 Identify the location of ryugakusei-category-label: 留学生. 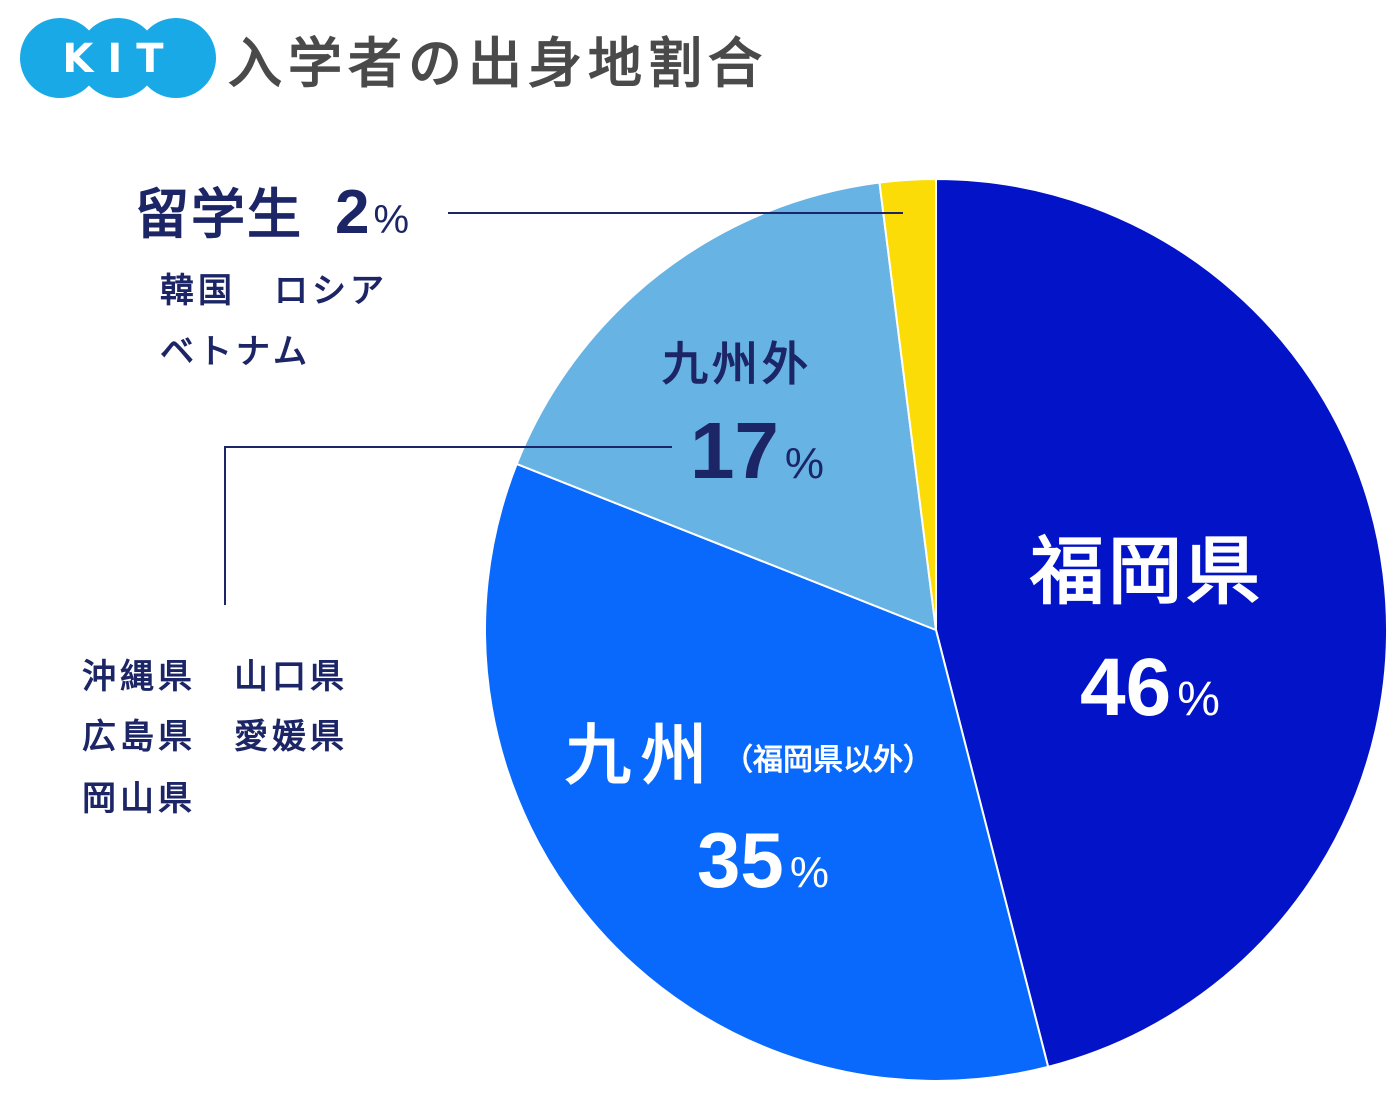
(219, 214).